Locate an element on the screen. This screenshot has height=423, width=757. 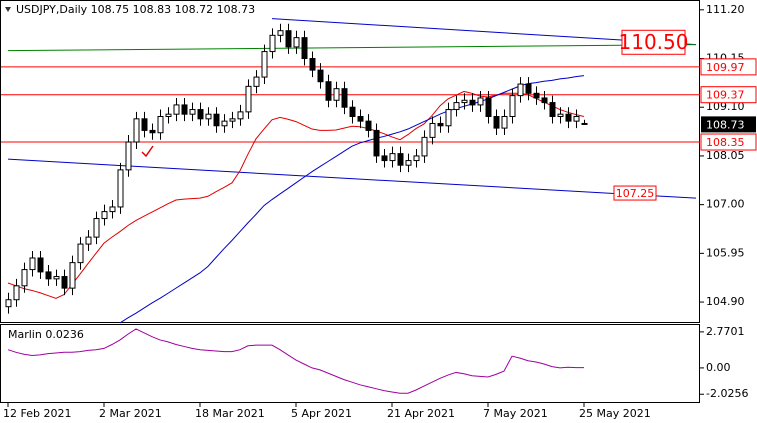
y-tick-label: 2.7701 is located at coordinates (725, 331).